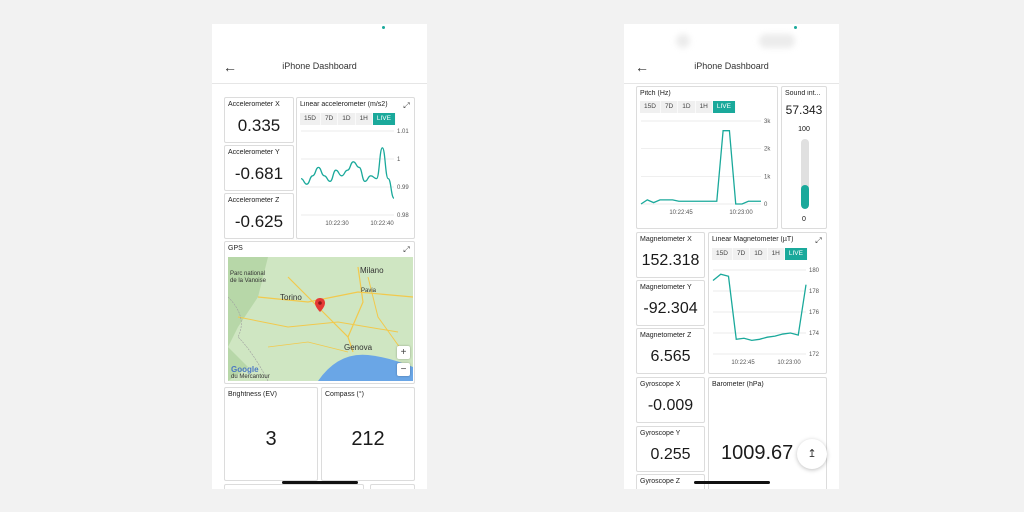  Describe the element at coordinates (814, 334) in the screenshot. I see `y-tick-label: 174` at that location.